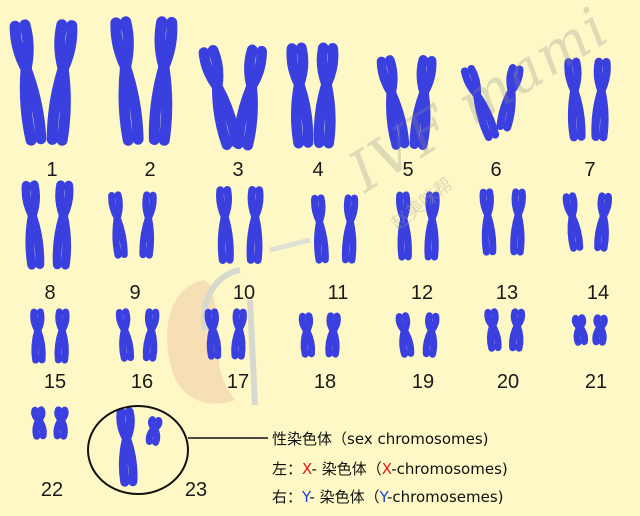 This screenshot has height=516, width=640. Describe the element at coordinates (150, 170) in the screenshot. I see `chromosome-number-2: 2` at that location.